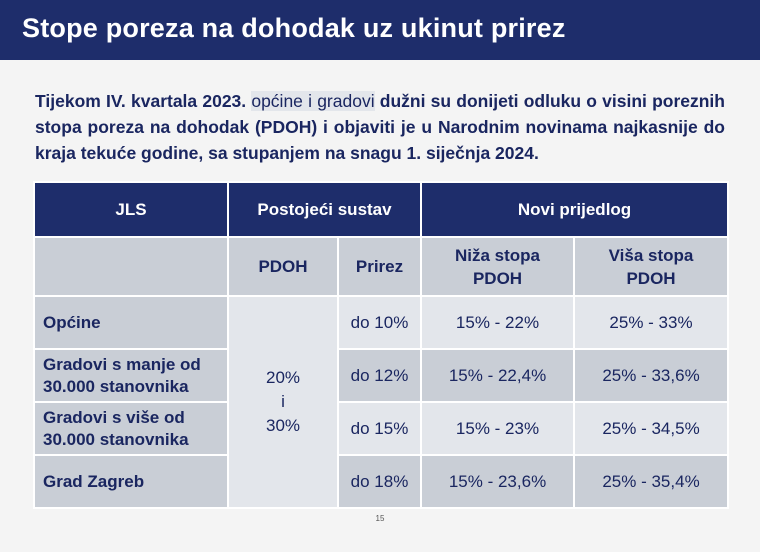 This screenshot has width=760, height=552. Describe the element at coordinates (498, 255) in the screenshot. I see `header-lower-line-1: Niža stopa` at that location.